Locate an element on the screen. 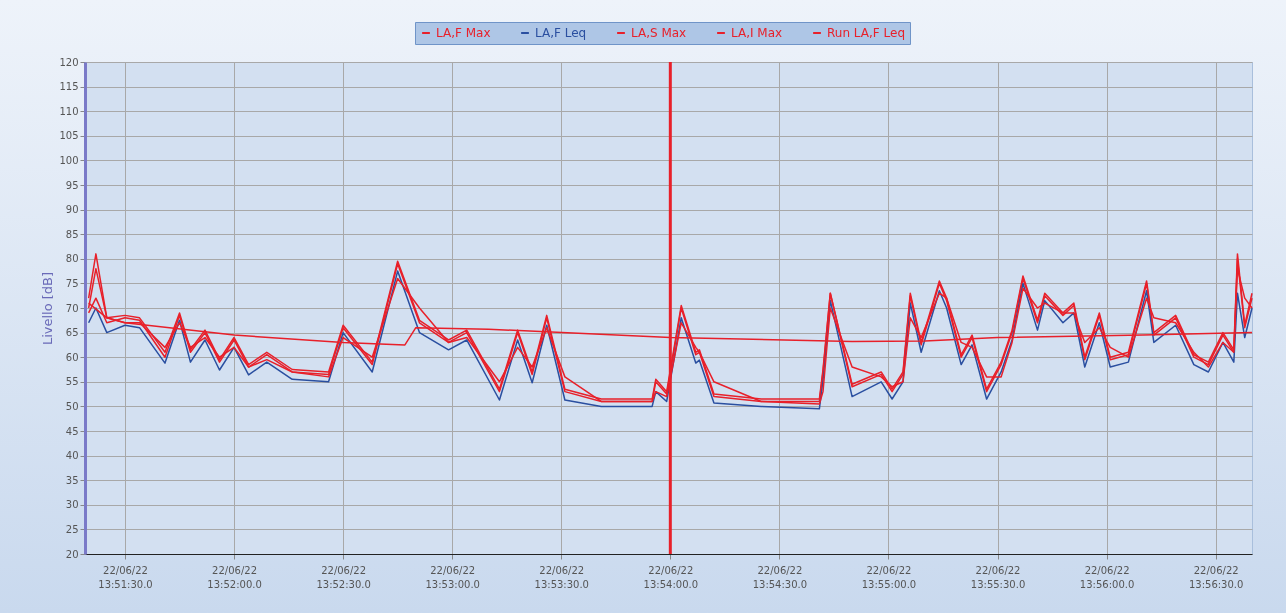 The image size is (1286, 613). y-axis-title: Livello [dB] is located at coordinates (48, 308).